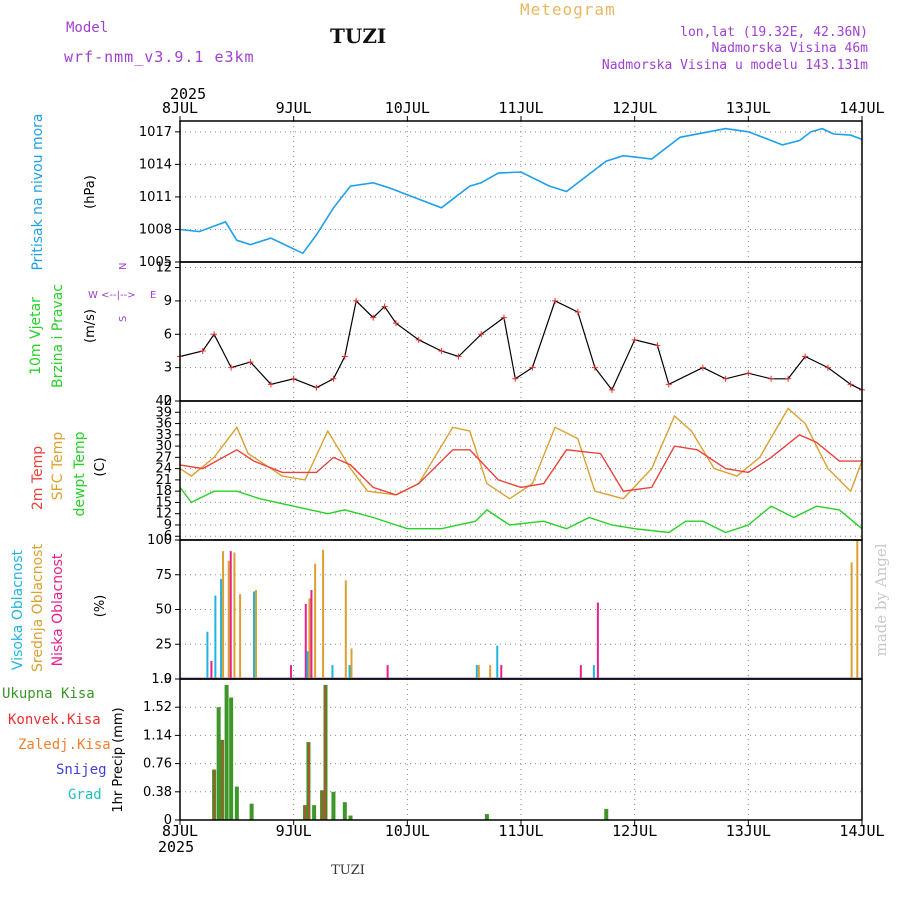 The width and height of the screenshot is (900, 900). Describe the element at coordinates (123, 319) in the screenshot. I see `compass-s: S` at that location.